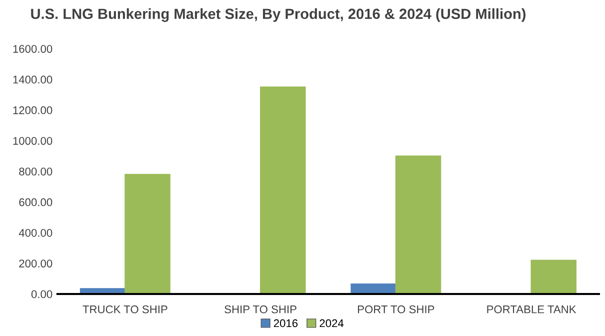 Image resolution: width=605 pixels, height=336 pixels. What do you see at coordinates (35, 232) in the screenshot?
I see `y-tick-label: 400.00` at bounding box center [35, 232].